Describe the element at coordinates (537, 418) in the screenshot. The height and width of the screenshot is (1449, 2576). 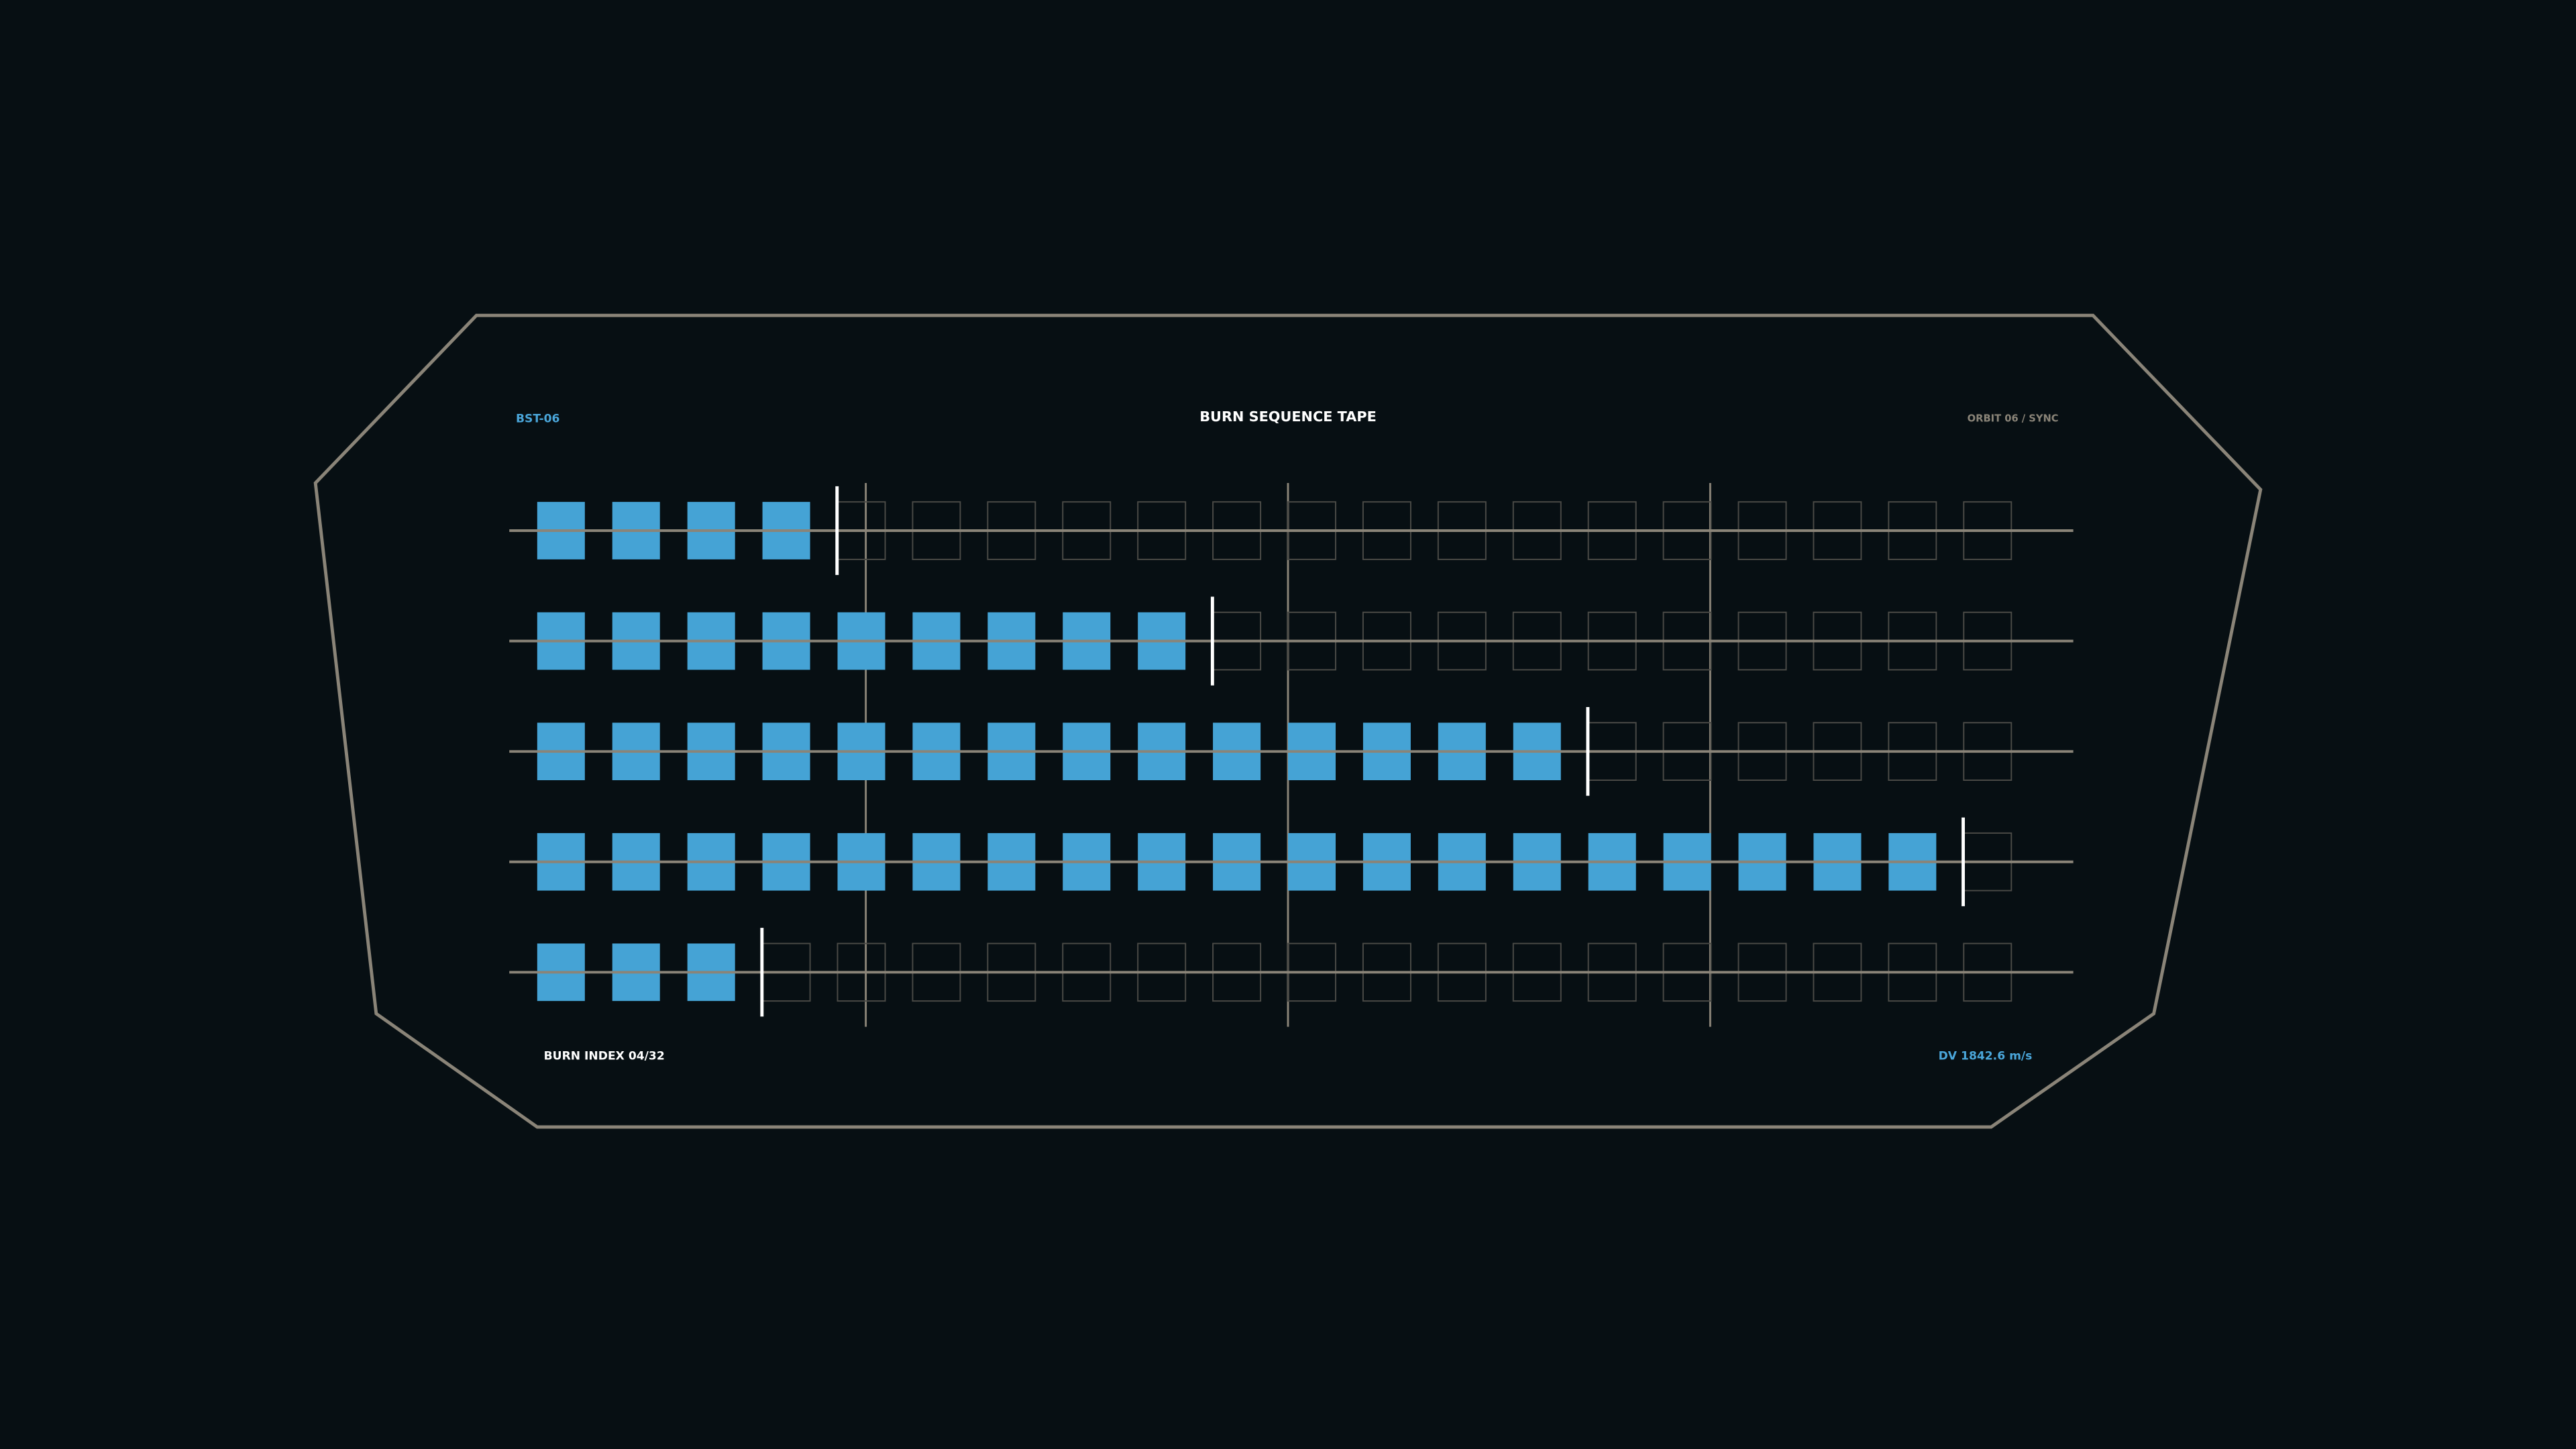
I see `panel-id: BST-06` at that location.